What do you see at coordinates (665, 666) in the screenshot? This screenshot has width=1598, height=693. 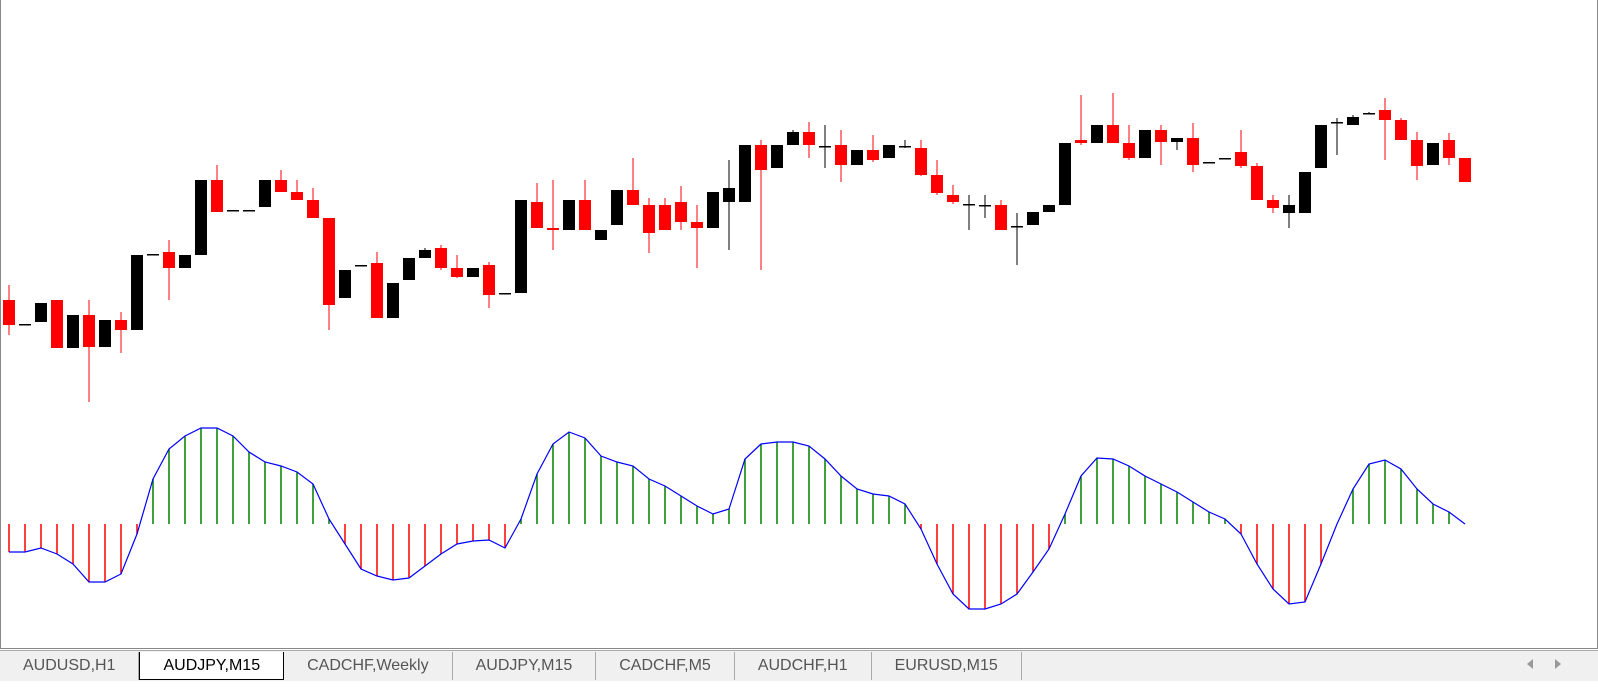 I see `tab: CADCHF,M5` at bounding box center [665, 666].